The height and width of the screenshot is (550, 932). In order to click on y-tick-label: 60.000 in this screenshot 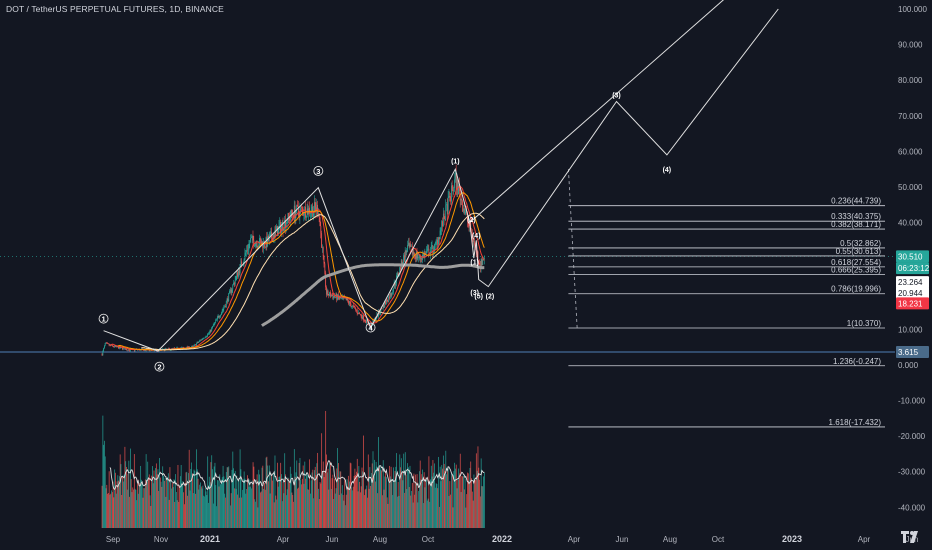, I will do `click(910, 151)`.